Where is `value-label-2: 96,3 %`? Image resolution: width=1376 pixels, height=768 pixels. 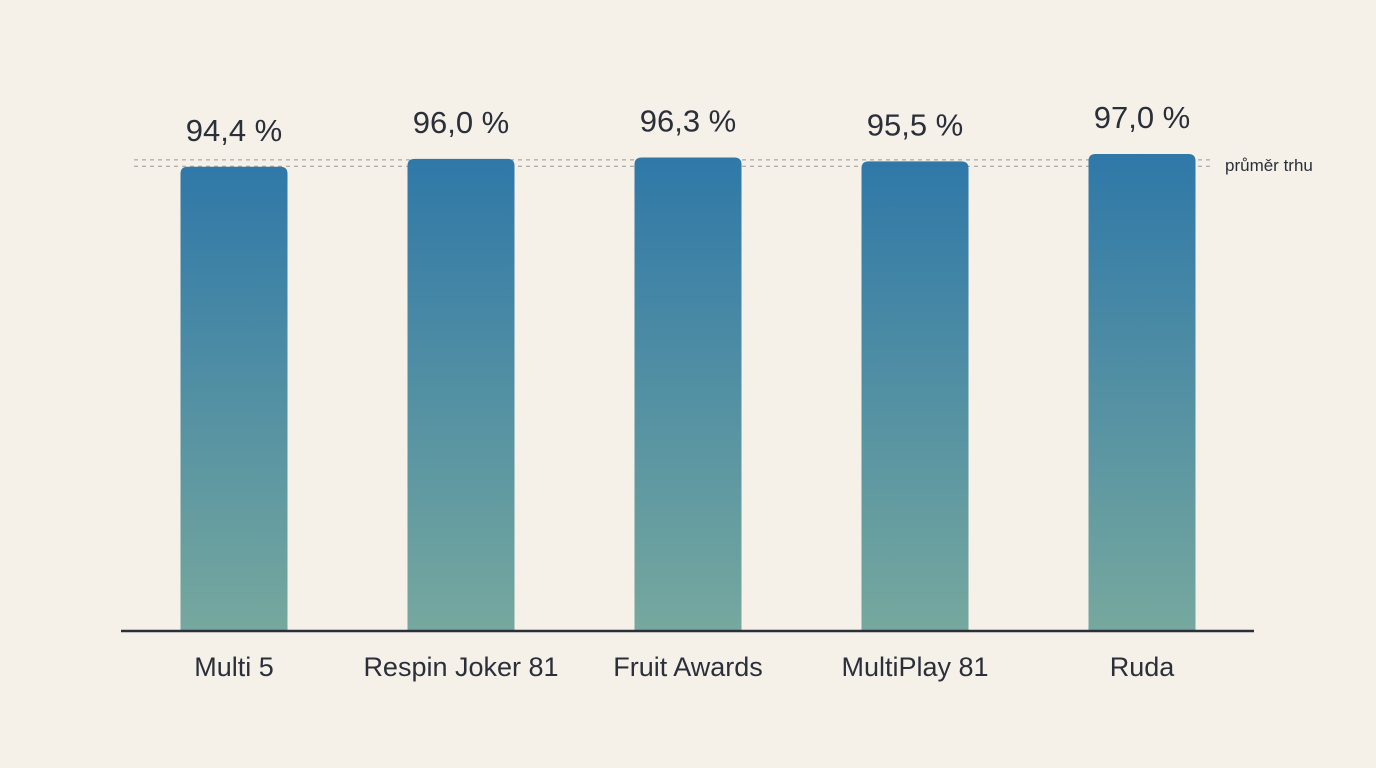
value-label-2: 96,3 % is located at coordinates (688, 120).